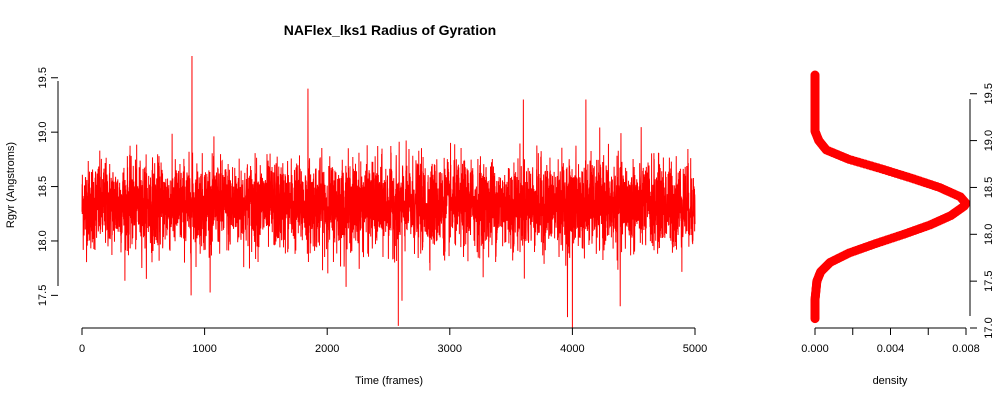 This screenshot has width=1000, height=400. I want to click on density-y-tick-label: 19.5, so click(989, 93).